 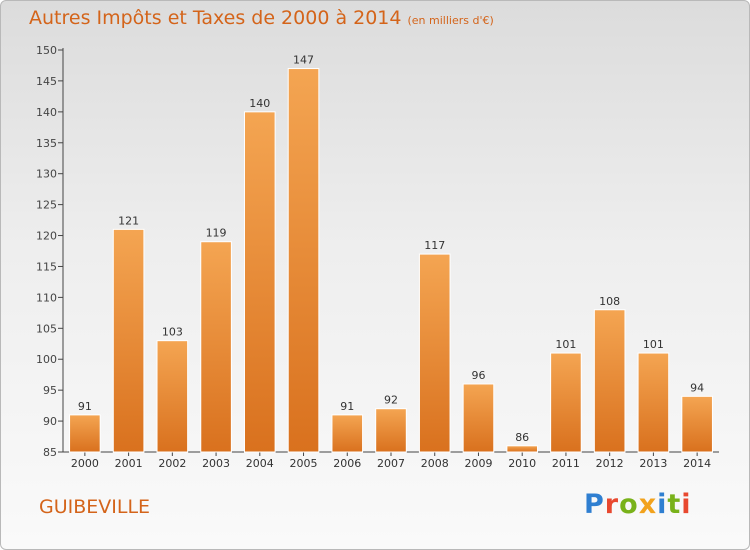 What do you see at coordinates (303, 60) in the screenshot?
I see `data-label: 147` at bounding box center [303, 60].